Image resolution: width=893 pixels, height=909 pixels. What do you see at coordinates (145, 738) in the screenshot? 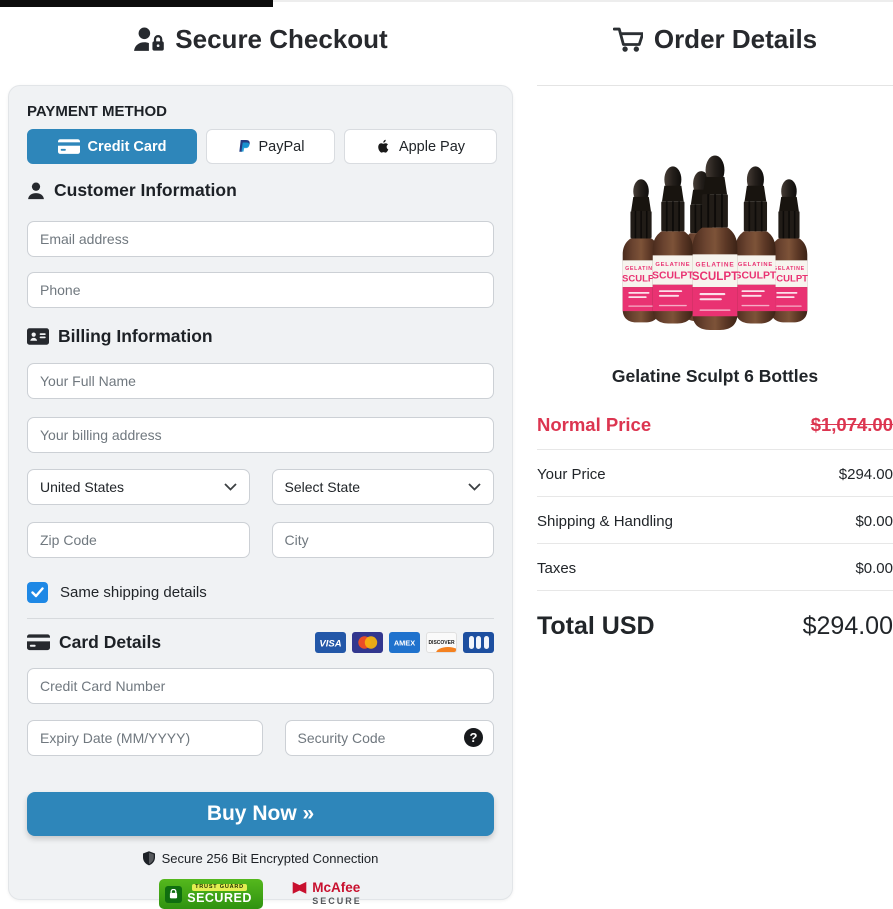
I see `expiry-field` at bounding box center [145, 738].